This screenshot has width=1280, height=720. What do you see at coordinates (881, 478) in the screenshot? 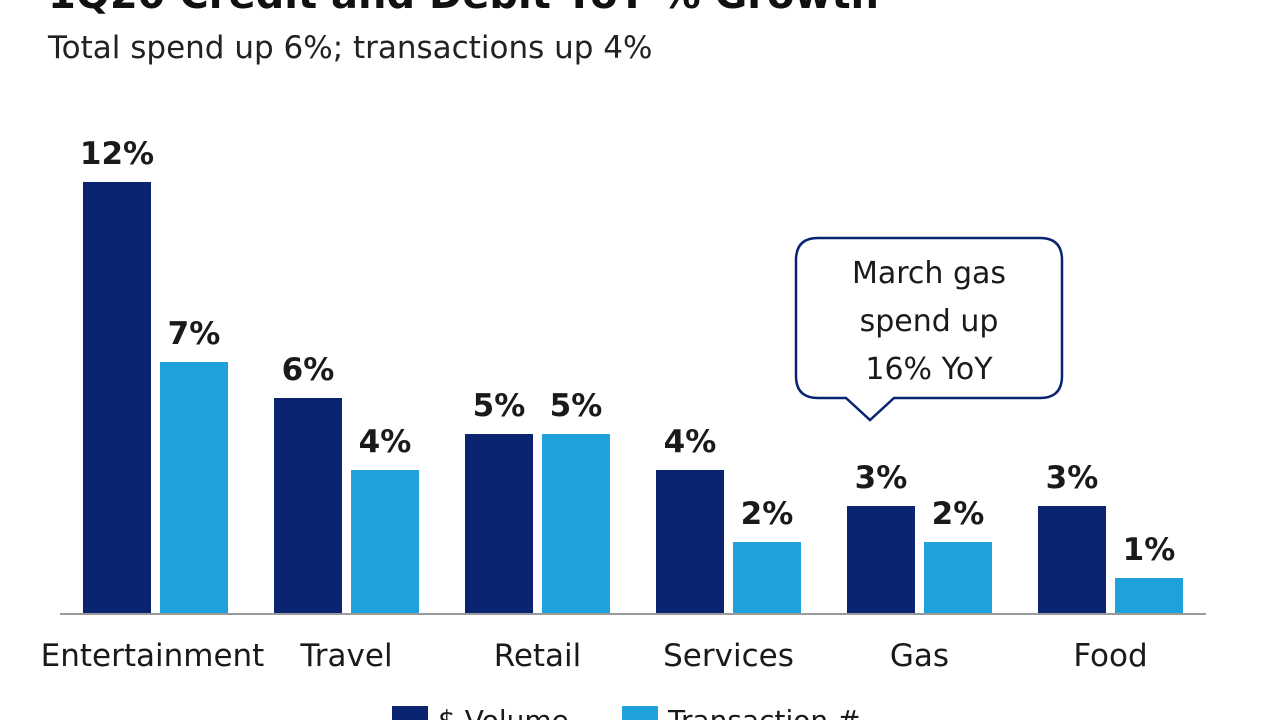
I see `value-label-gas-volume: 3%` at bounding box center [881, 478].